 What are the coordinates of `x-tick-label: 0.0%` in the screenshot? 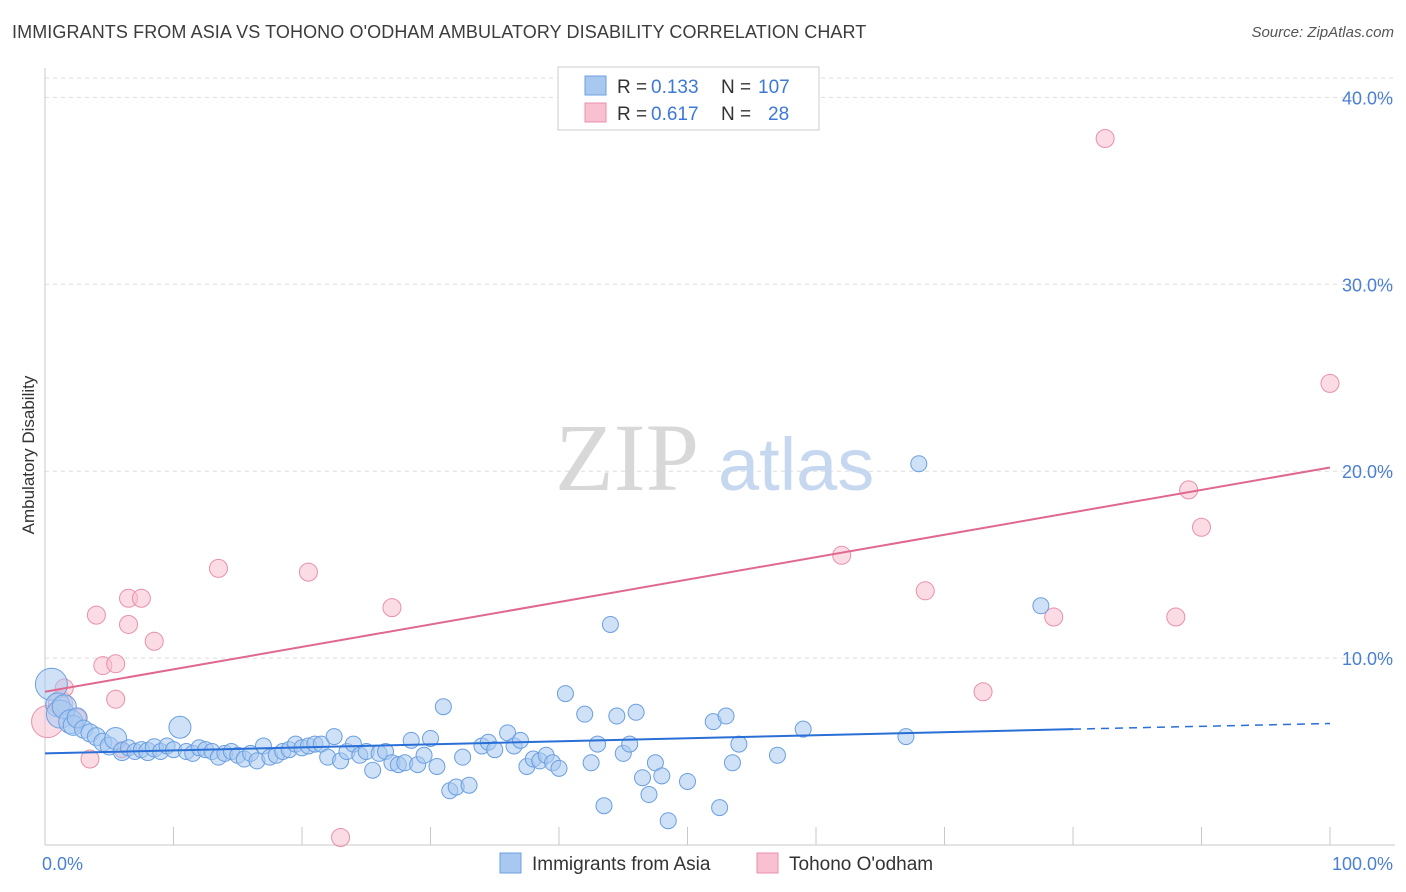 It's located at (62, 864).